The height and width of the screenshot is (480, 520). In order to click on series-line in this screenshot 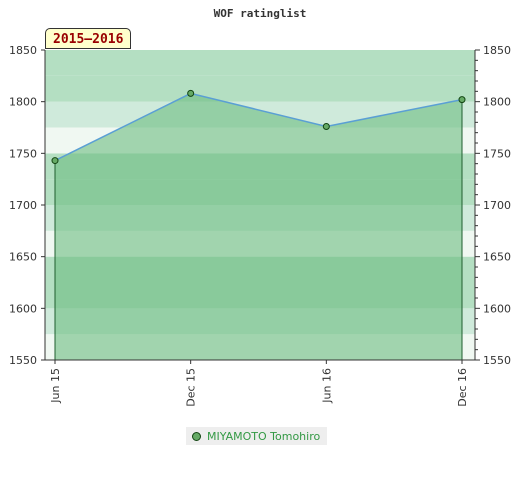, I will do `click(258, 127)`.